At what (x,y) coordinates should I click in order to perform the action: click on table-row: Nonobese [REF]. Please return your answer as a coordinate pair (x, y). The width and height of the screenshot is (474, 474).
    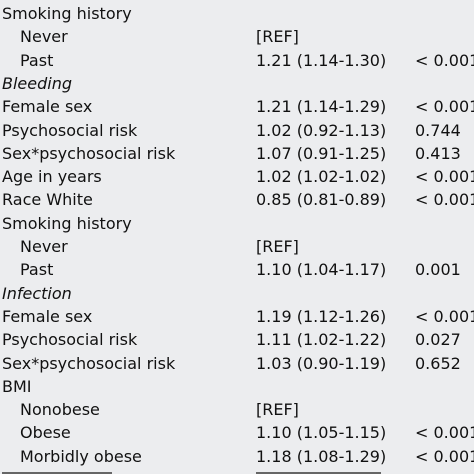
    Looking at the image, I should click on (237, 409).